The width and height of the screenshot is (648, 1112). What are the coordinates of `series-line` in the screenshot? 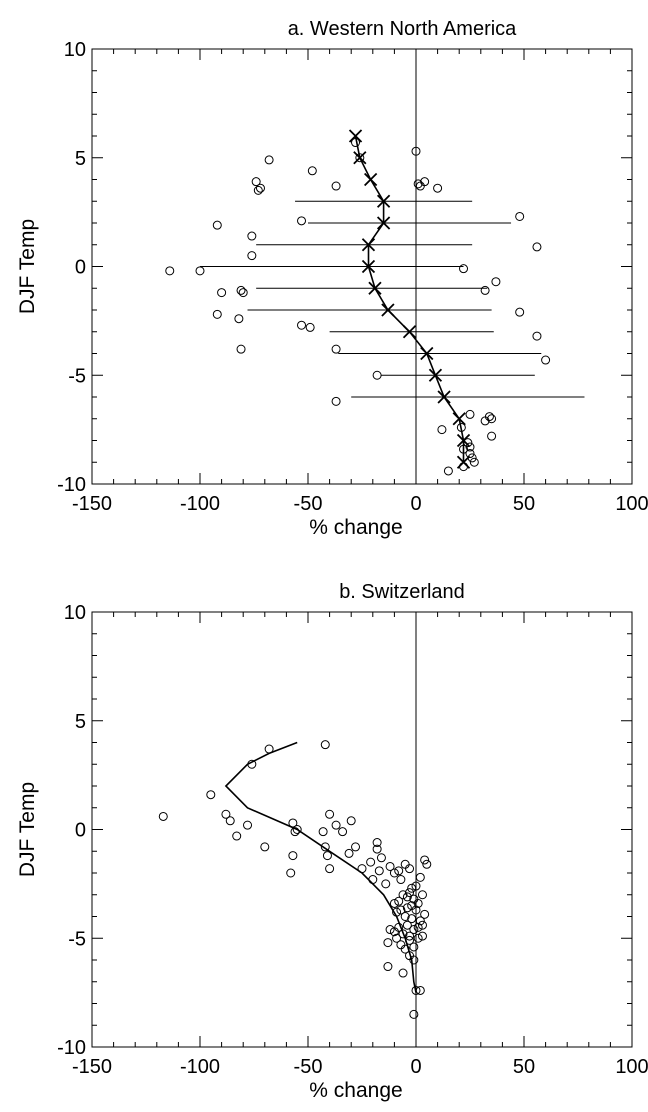 It's located at (409, 299).